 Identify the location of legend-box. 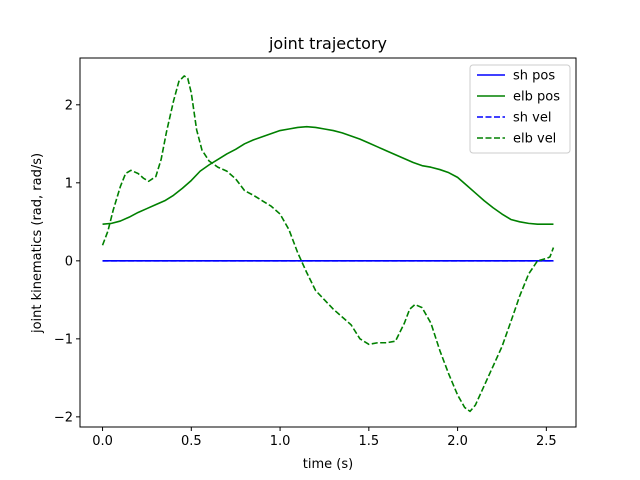
(520, 109).